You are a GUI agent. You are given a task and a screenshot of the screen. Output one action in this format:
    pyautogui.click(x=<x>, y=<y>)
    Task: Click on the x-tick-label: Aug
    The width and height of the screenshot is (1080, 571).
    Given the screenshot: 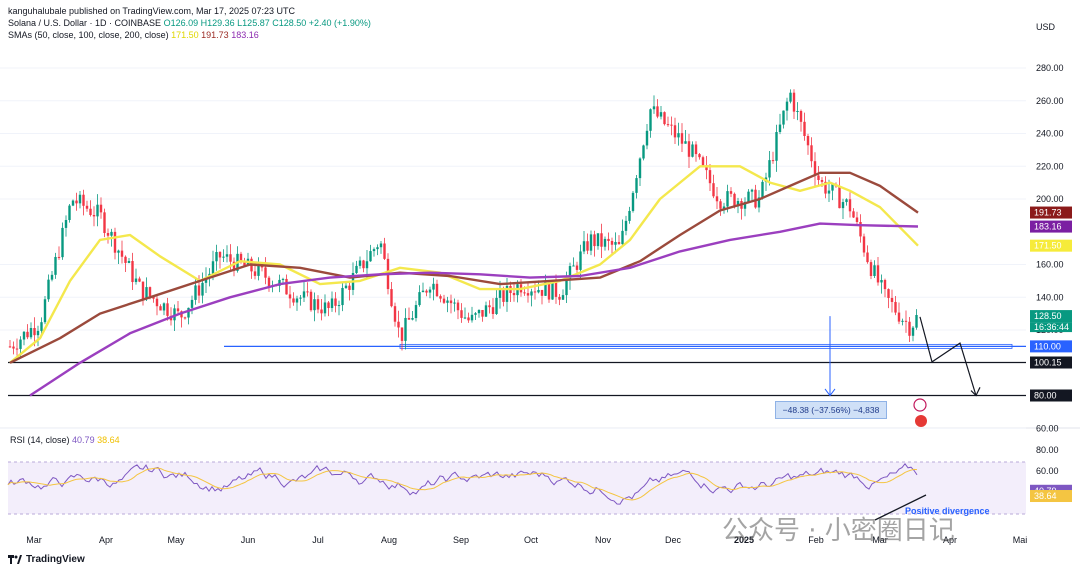 What is the action you would take?
    pyautogui.click(x=389, y=540)
    